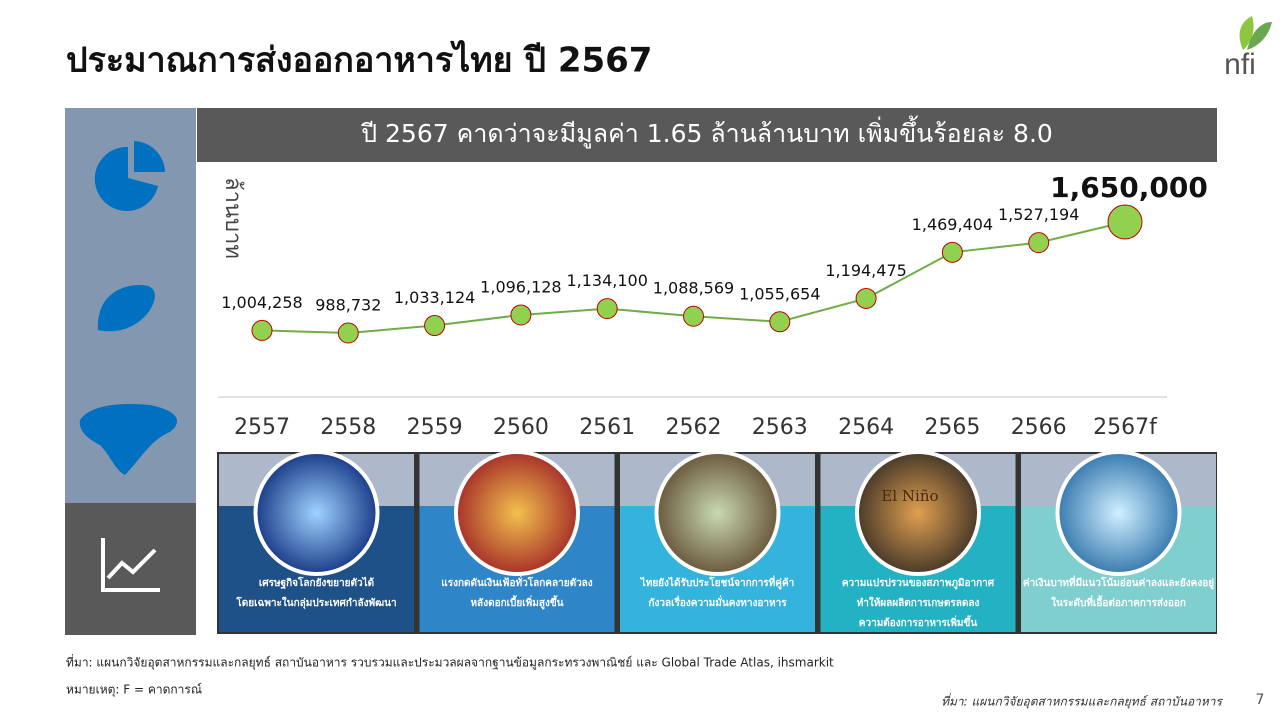  Describe the element at coordinates (262, 427) in the screenshot. I see `x-tick-label: 2557` at that location.